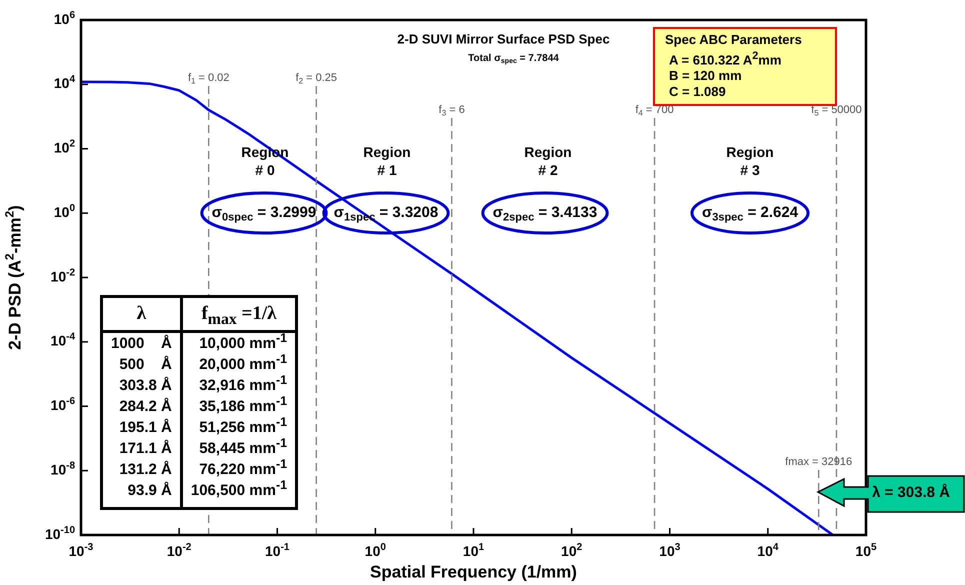  Describe the element at coordinates (142, 448) in the screenshot. I see `annotation: 171.1 Å` at that location.